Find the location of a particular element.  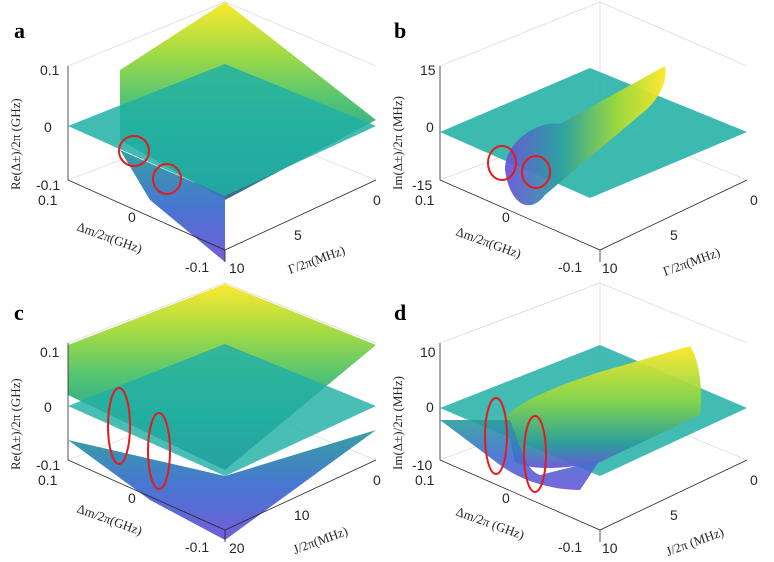

panel-d-trough is located at coordinates (520, 455).